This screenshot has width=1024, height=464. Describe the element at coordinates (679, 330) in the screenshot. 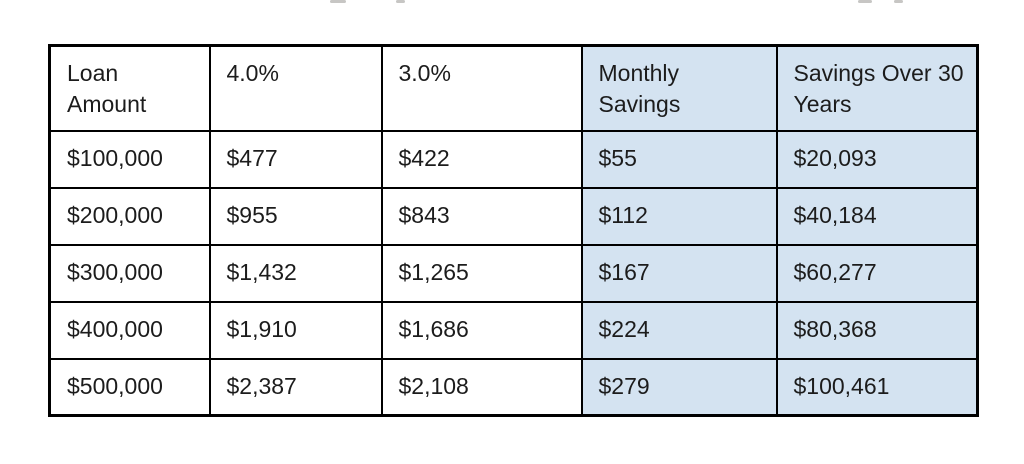

I see `cell-monthly-savings: $224` at that location.